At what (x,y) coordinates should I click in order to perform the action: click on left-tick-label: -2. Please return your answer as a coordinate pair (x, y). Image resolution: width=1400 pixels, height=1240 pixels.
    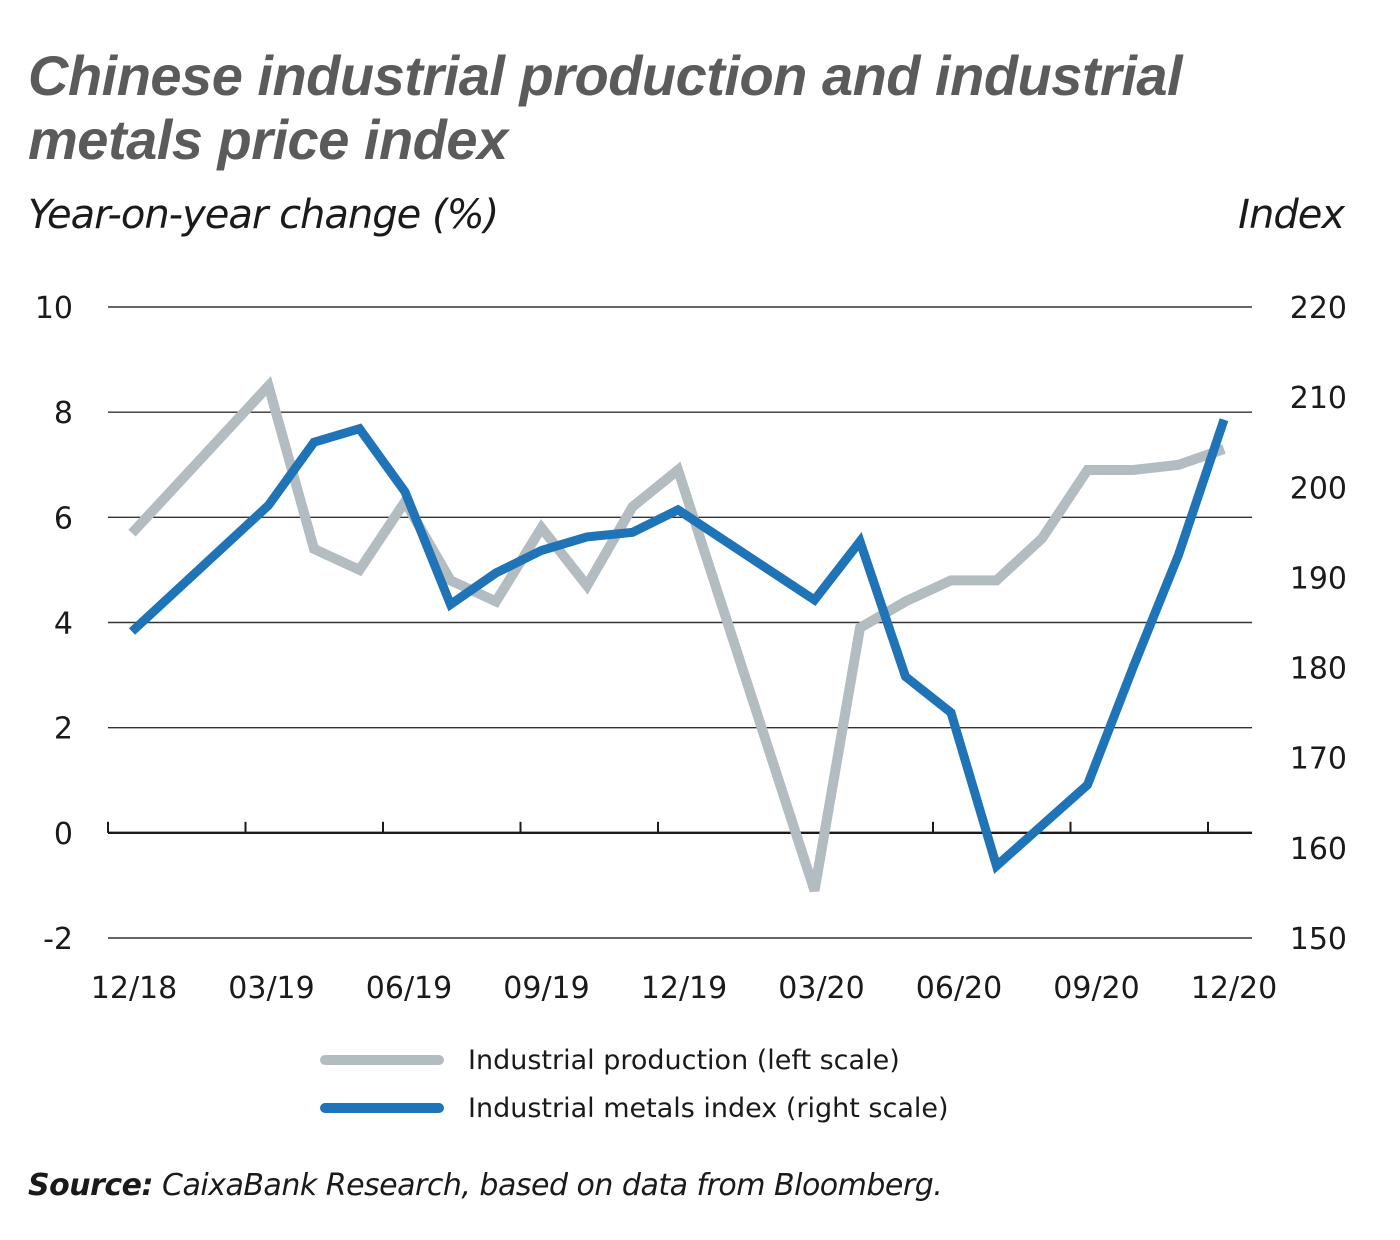
    Looking at the image, I should click on (58, 939).